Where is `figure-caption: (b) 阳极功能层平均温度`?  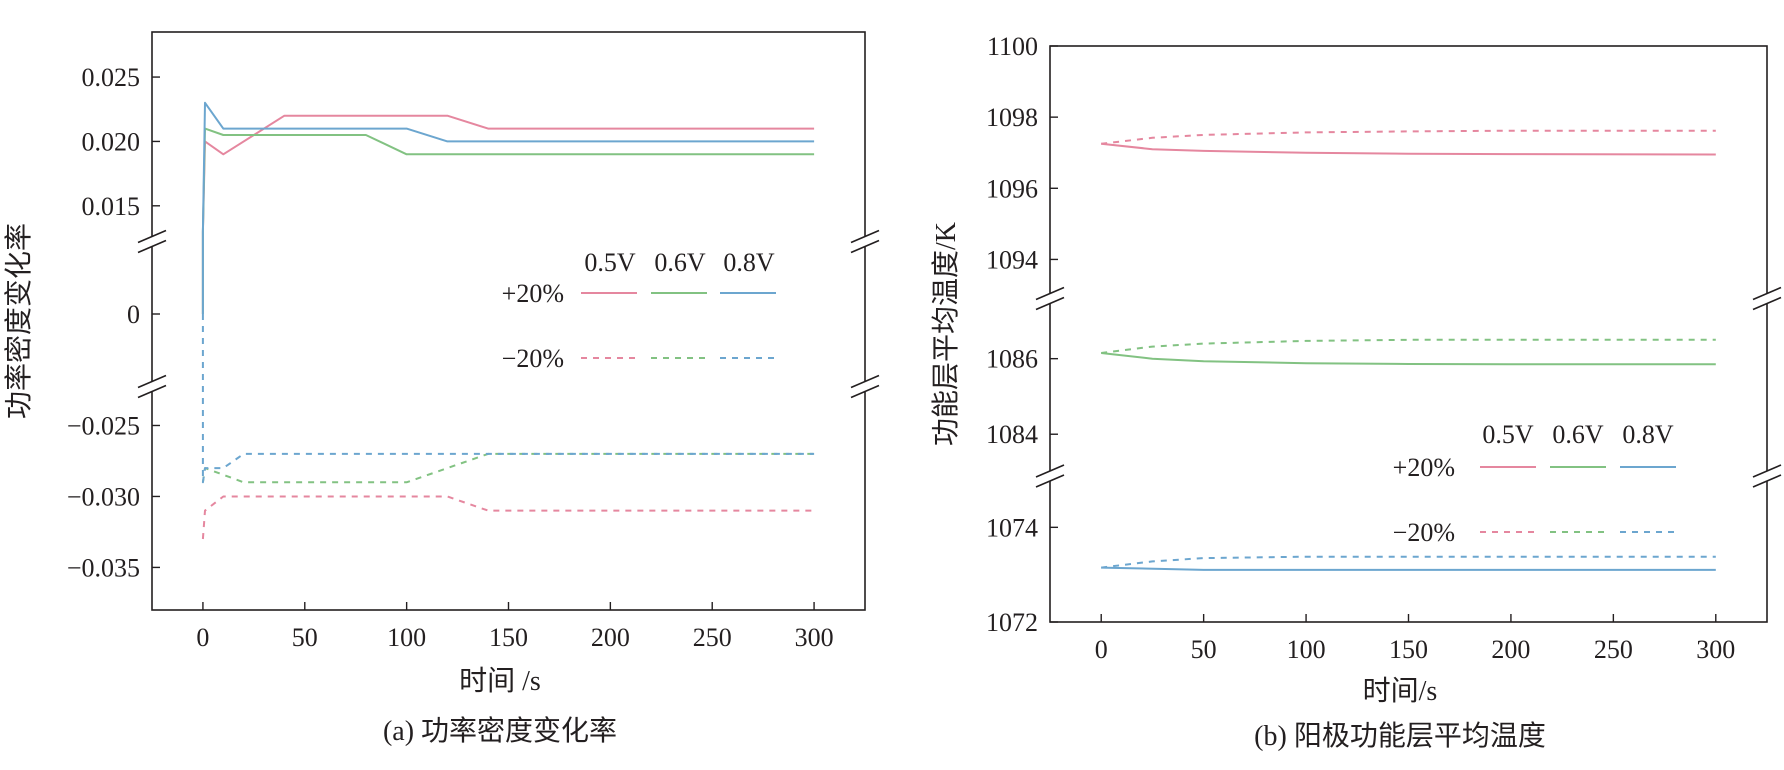 figure-caption: (b) 阳极功能层平均温度 is located at coordinates (1400, 736).